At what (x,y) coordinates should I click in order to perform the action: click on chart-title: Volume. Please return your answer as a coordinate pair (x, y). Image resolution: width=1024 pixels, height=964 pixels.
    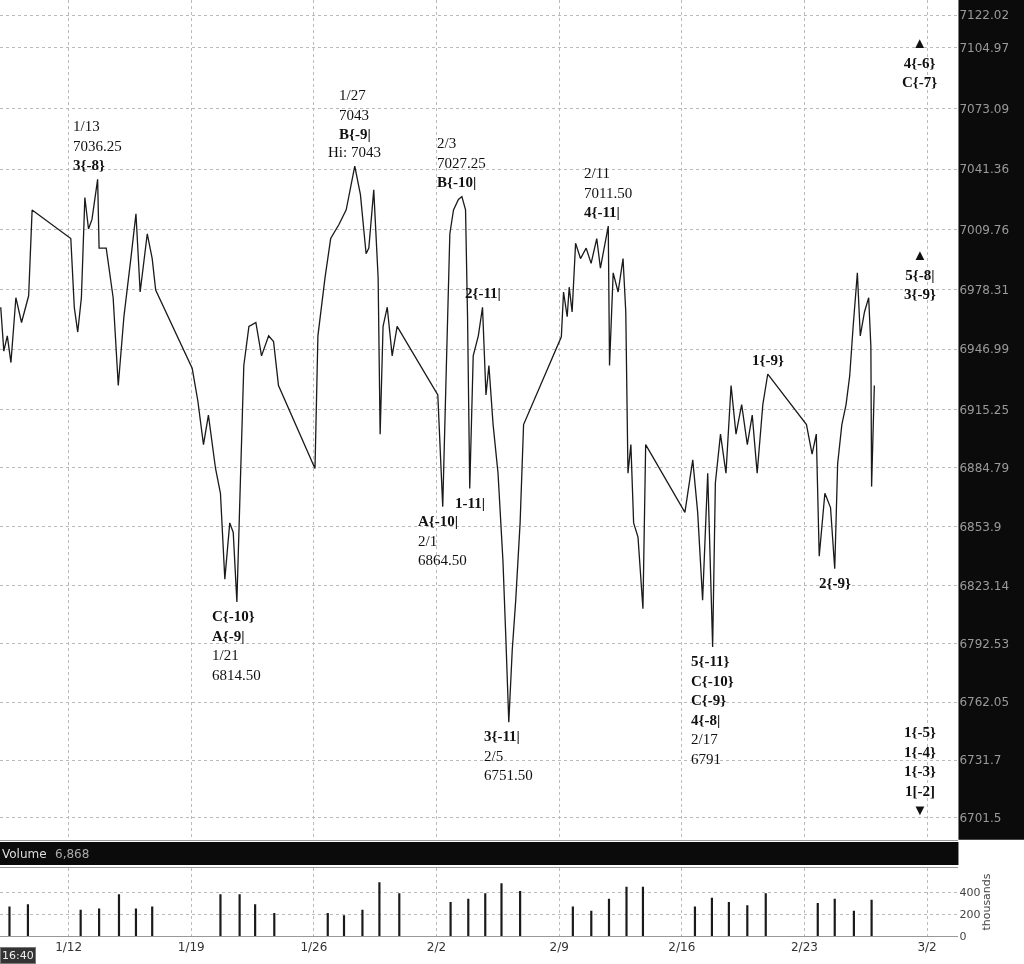
    Looking at the image, I should click on (24, 854).